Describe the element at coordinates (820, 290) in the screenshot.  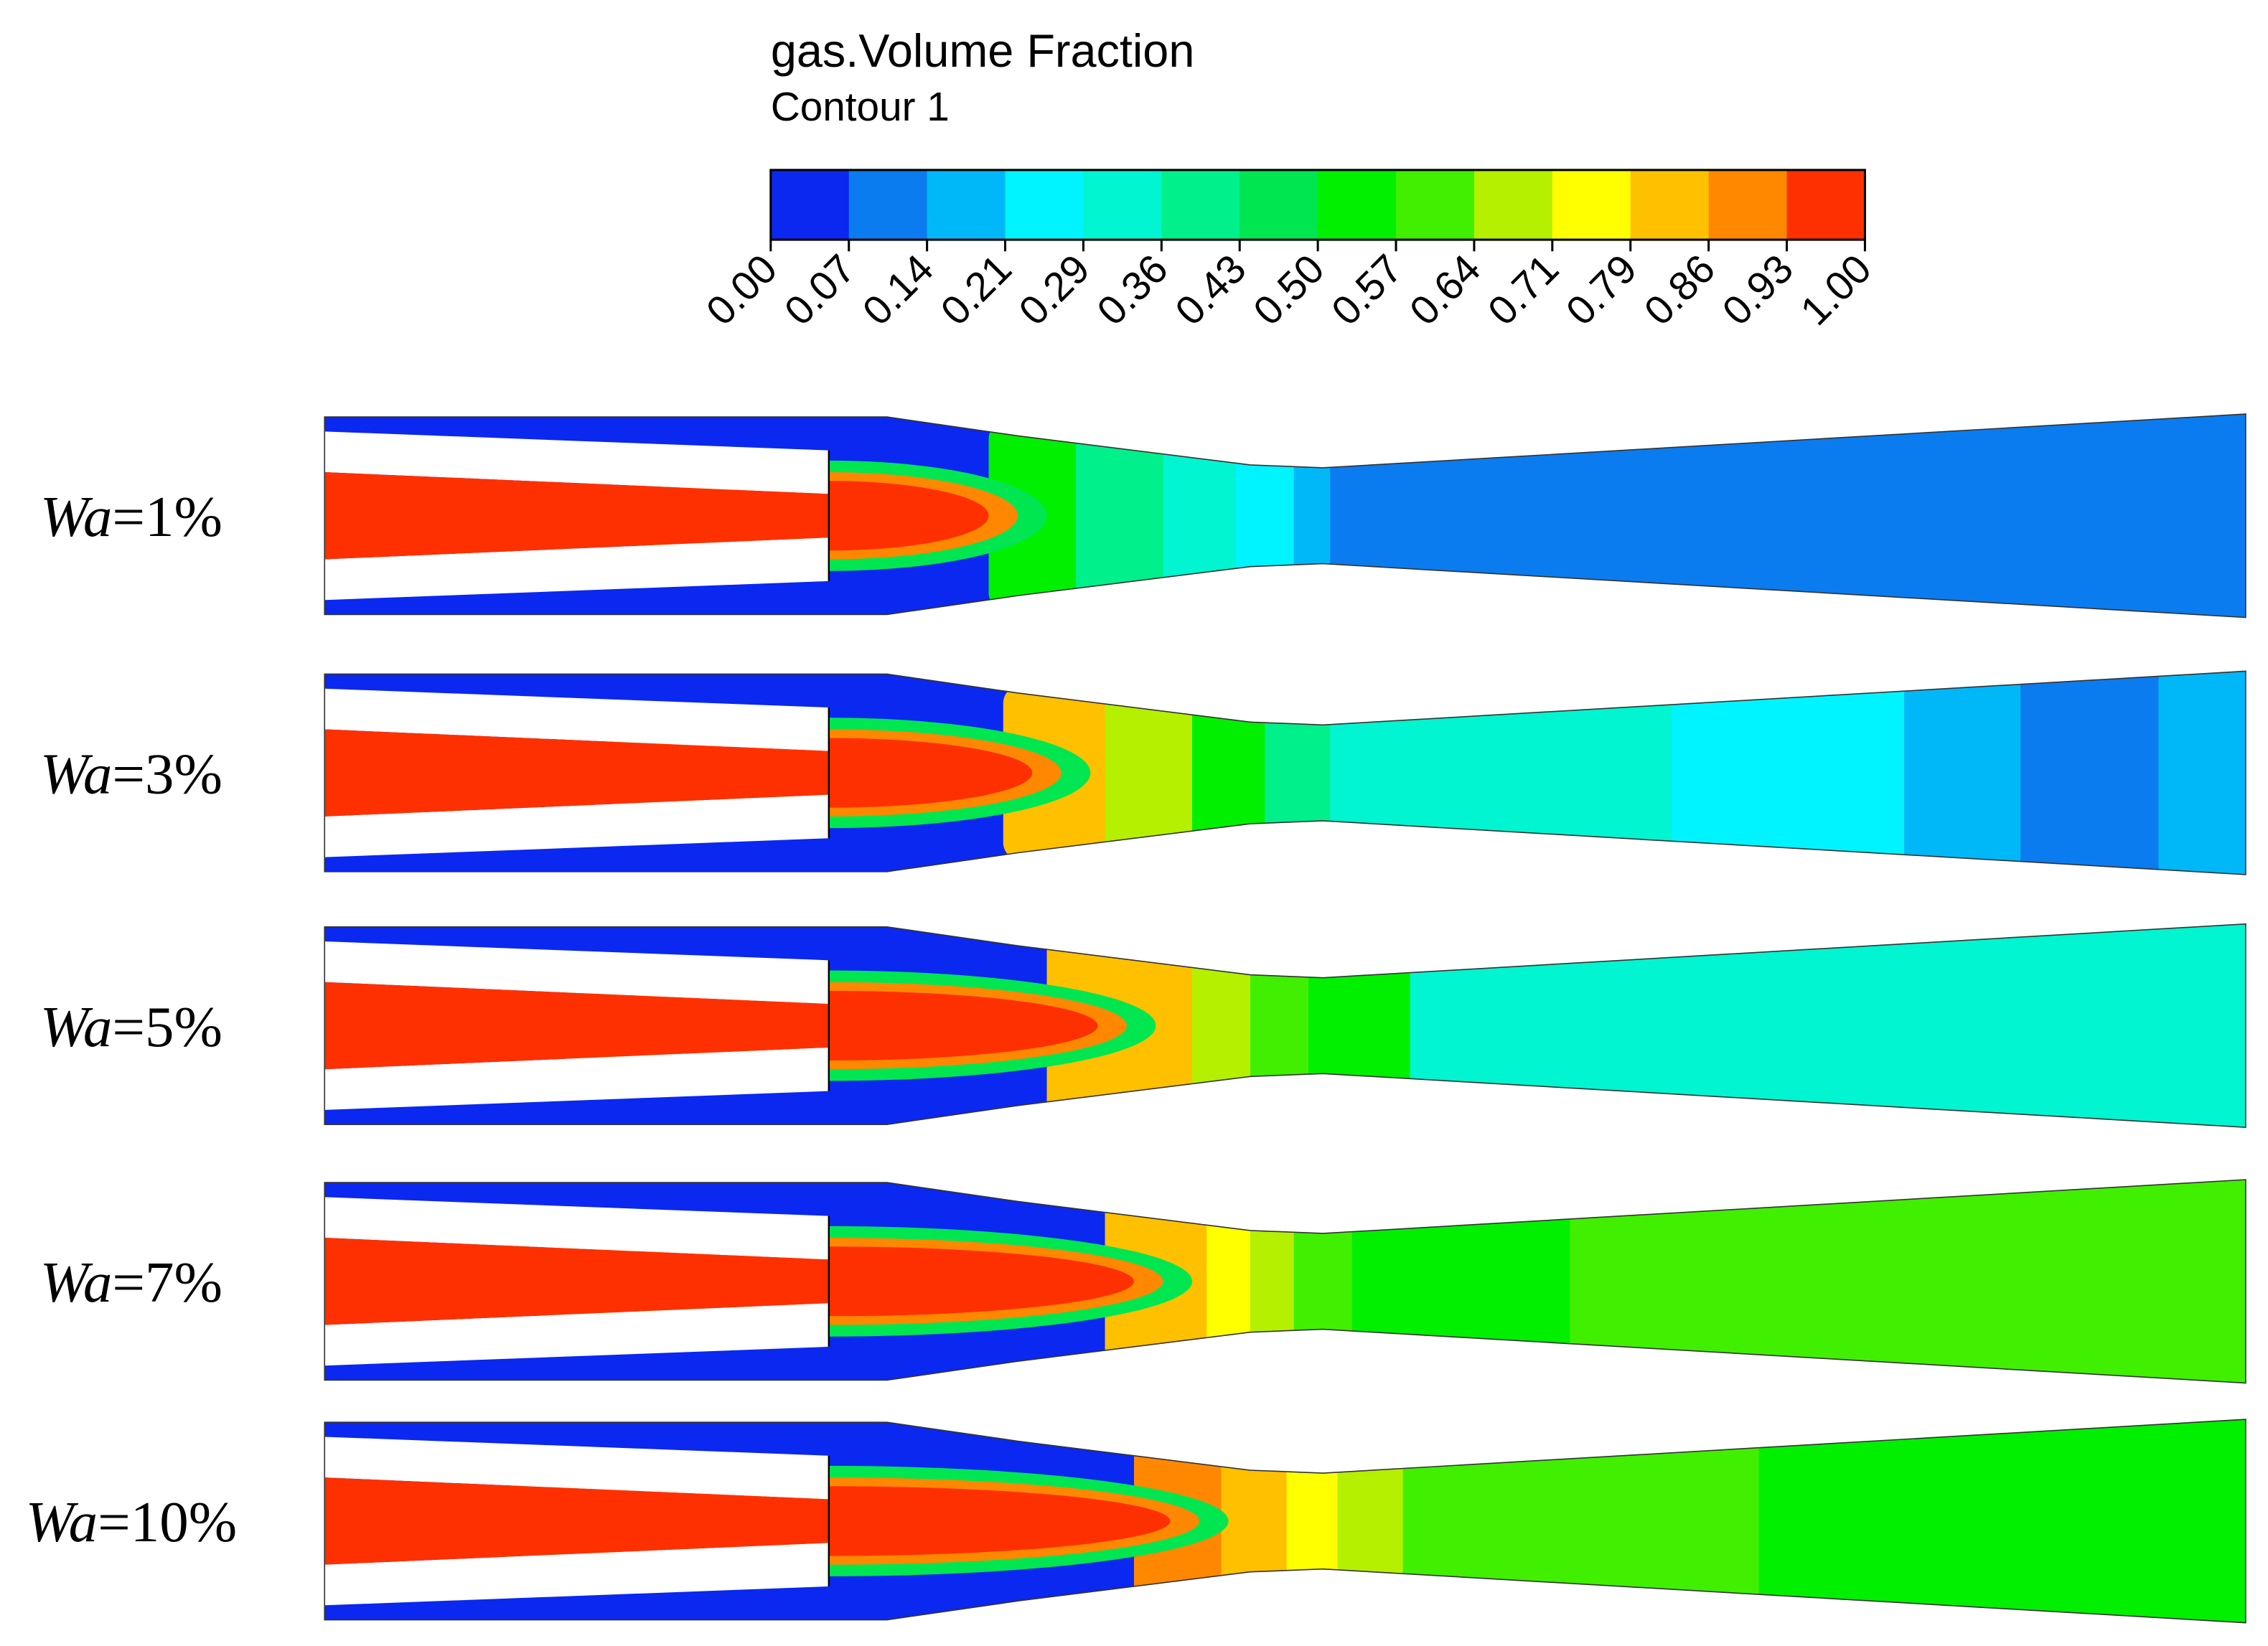
I see `colorbar-tick-label: 0.07` at that location.